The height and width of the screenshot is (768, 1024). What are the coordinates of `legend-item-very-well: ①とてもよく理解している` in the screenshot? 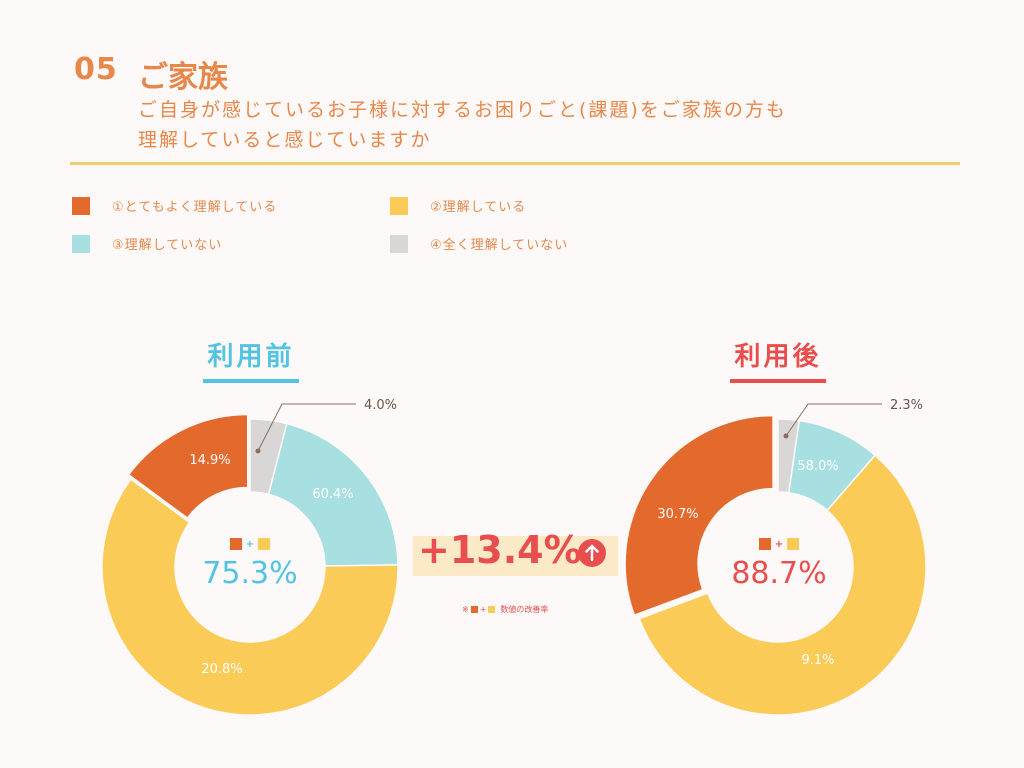 It's located at (174, 205).